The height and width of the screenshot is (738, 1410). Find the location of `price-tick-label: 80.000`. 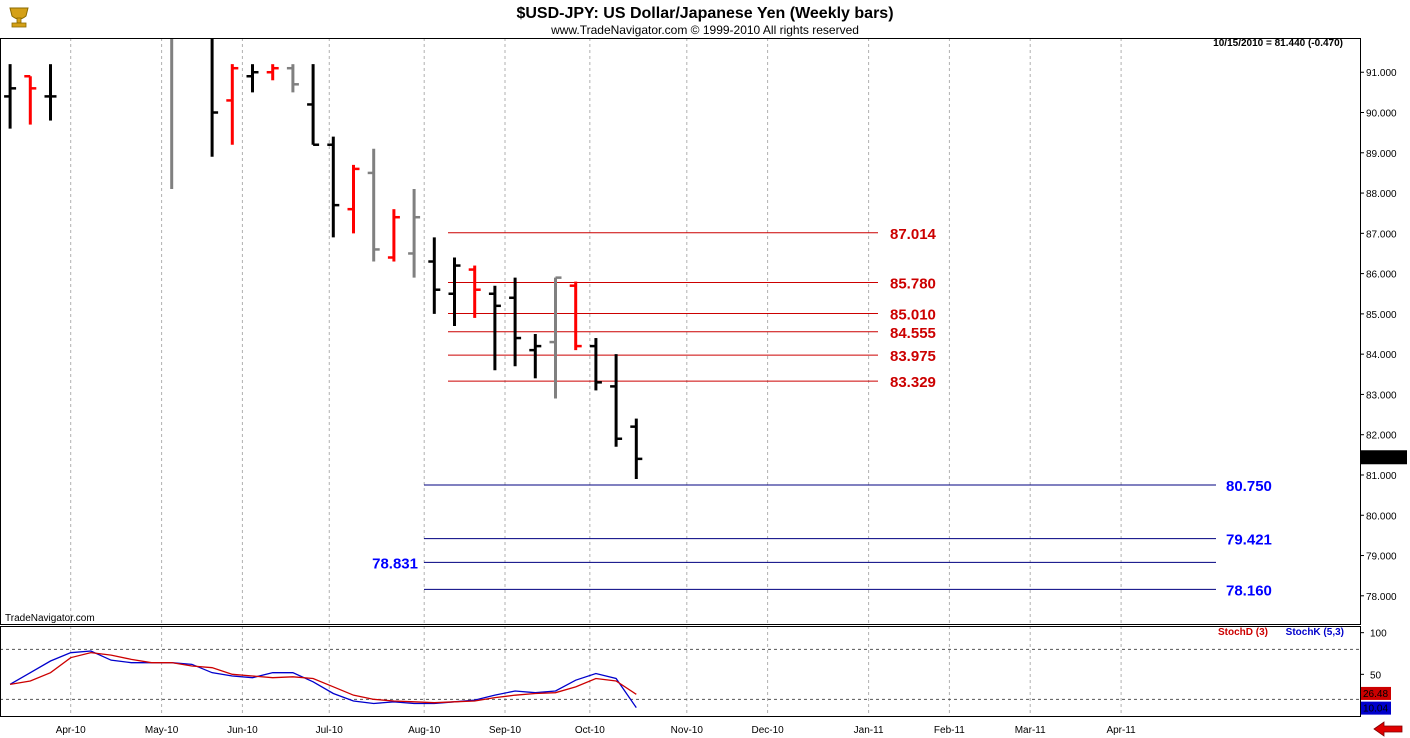

price-tick-label: 80.000 is located at coordinates (1381, 516).